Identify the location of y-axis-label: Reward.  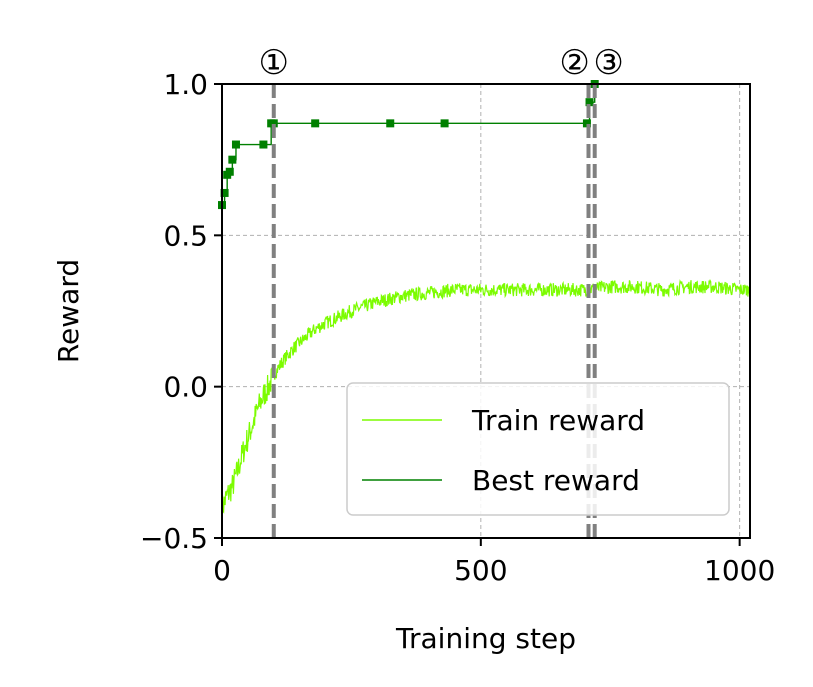
(68, 311).